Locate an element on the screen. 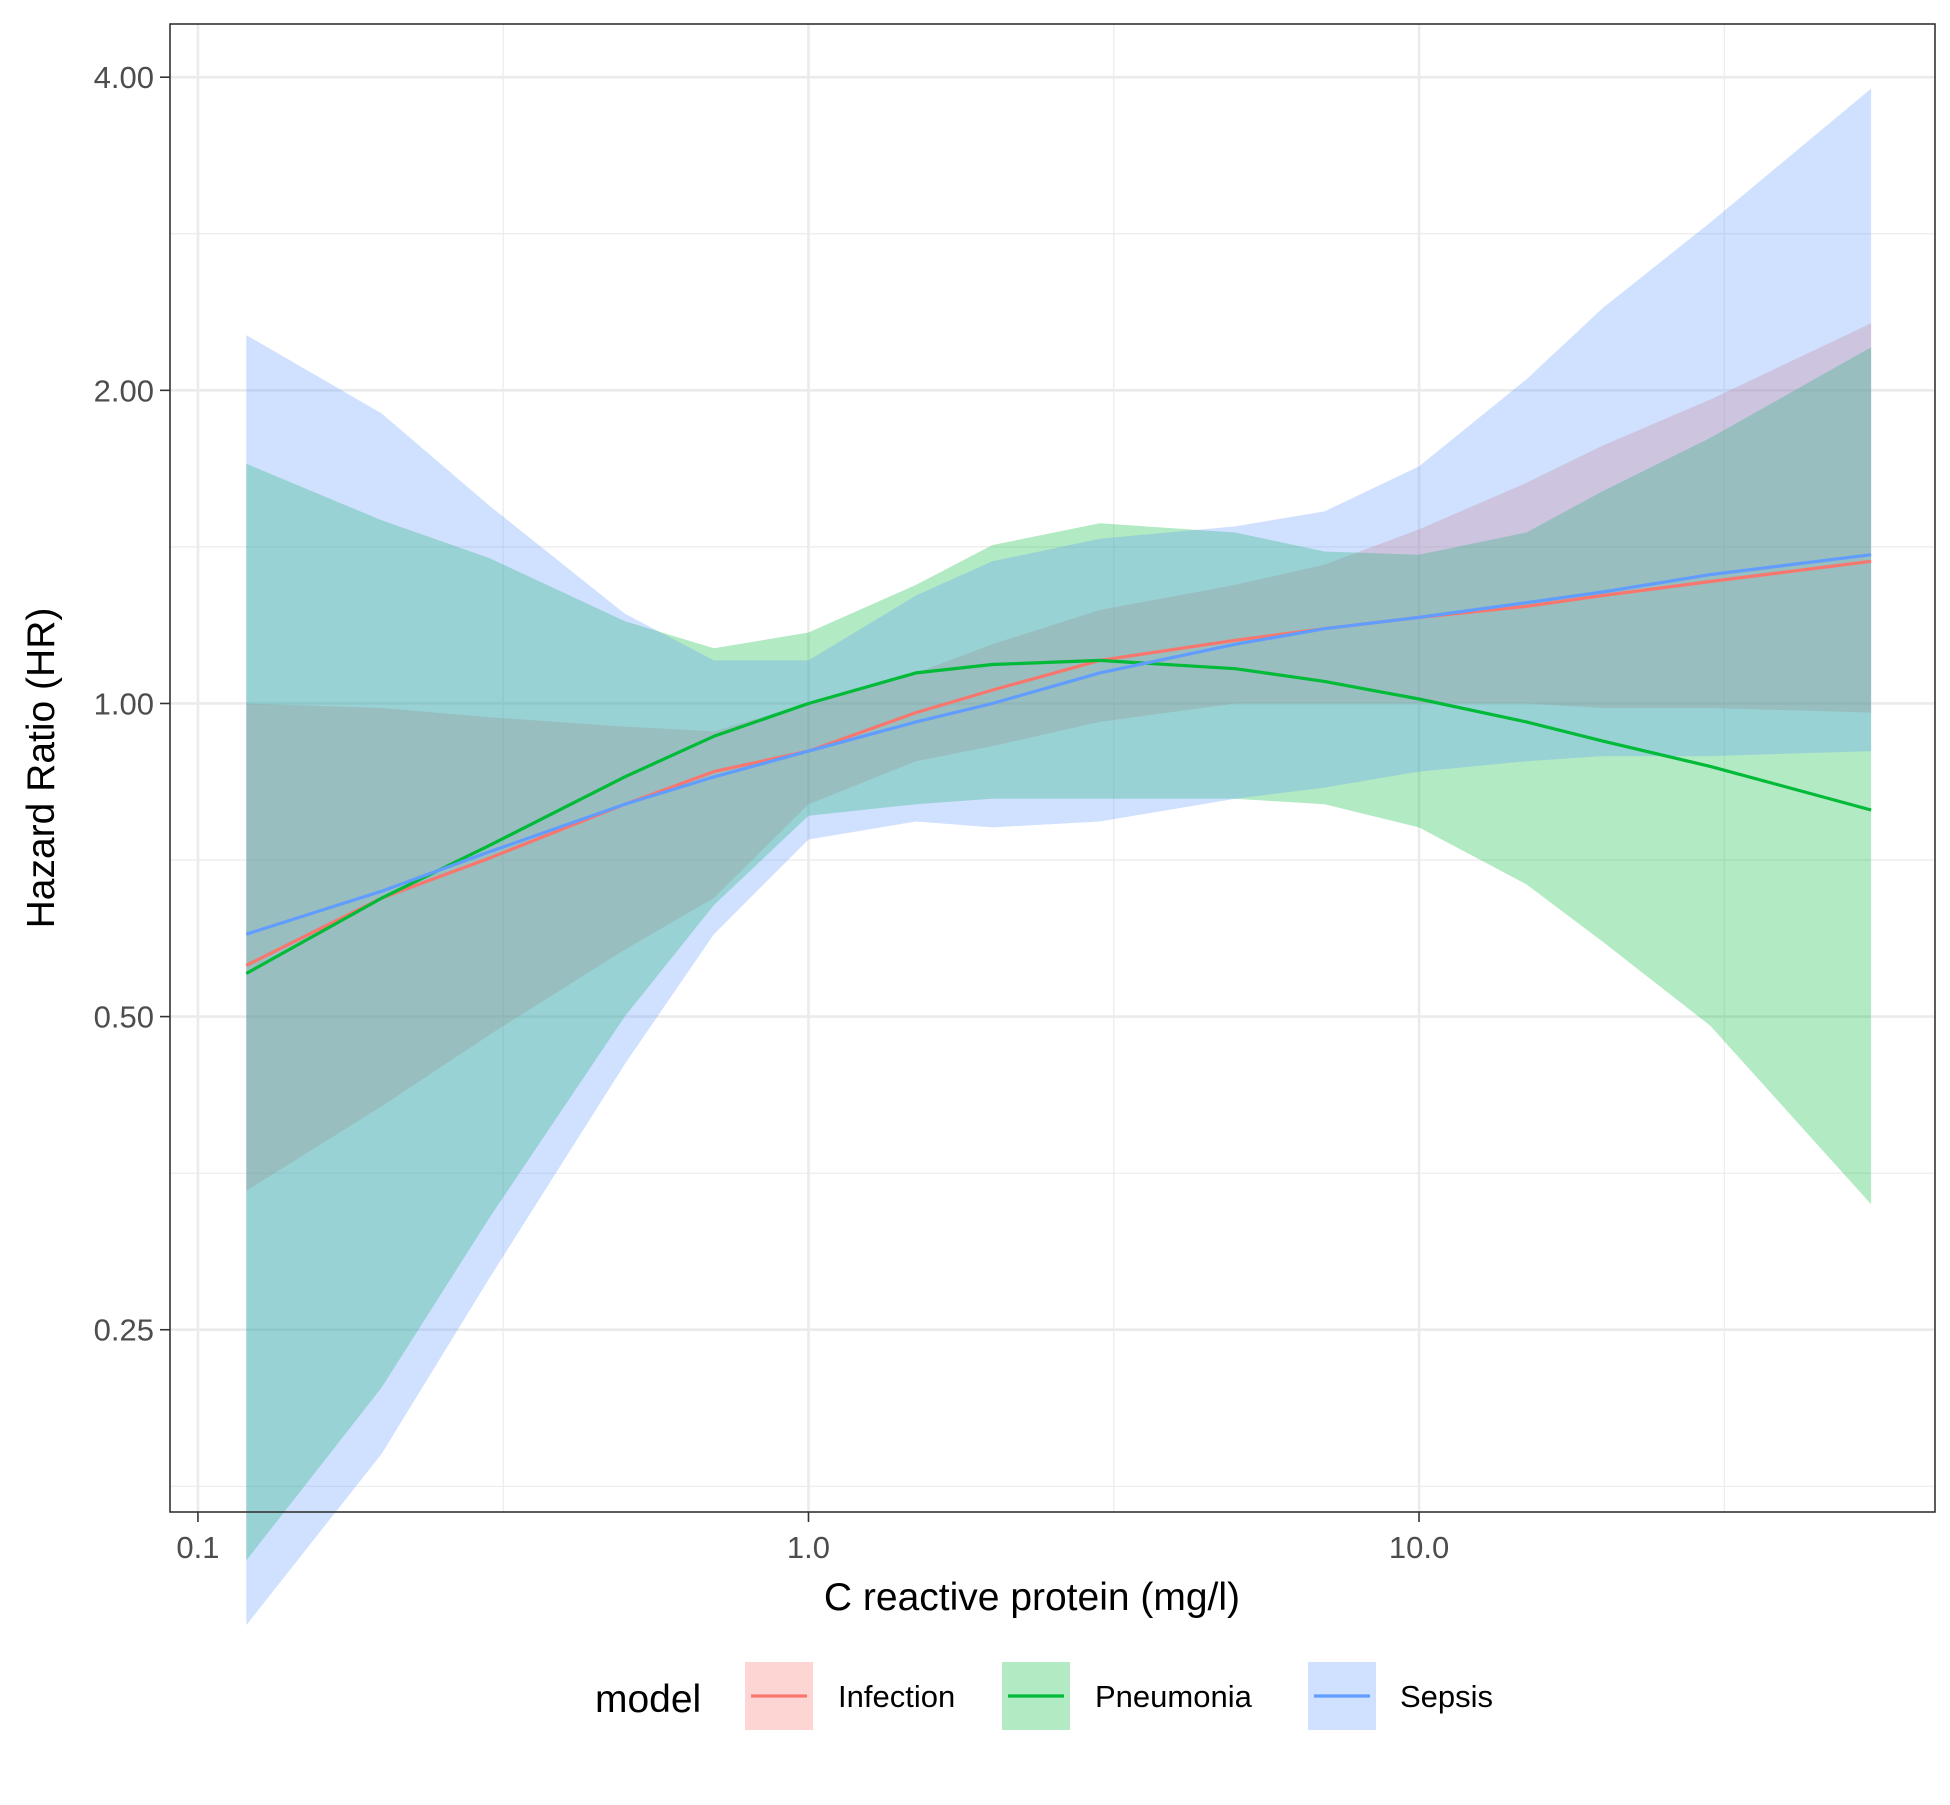 Image resolution: width=1950 pixels, height=1805 pixels. y-tick-label: 4.00 is located at coordinates (124, 77).